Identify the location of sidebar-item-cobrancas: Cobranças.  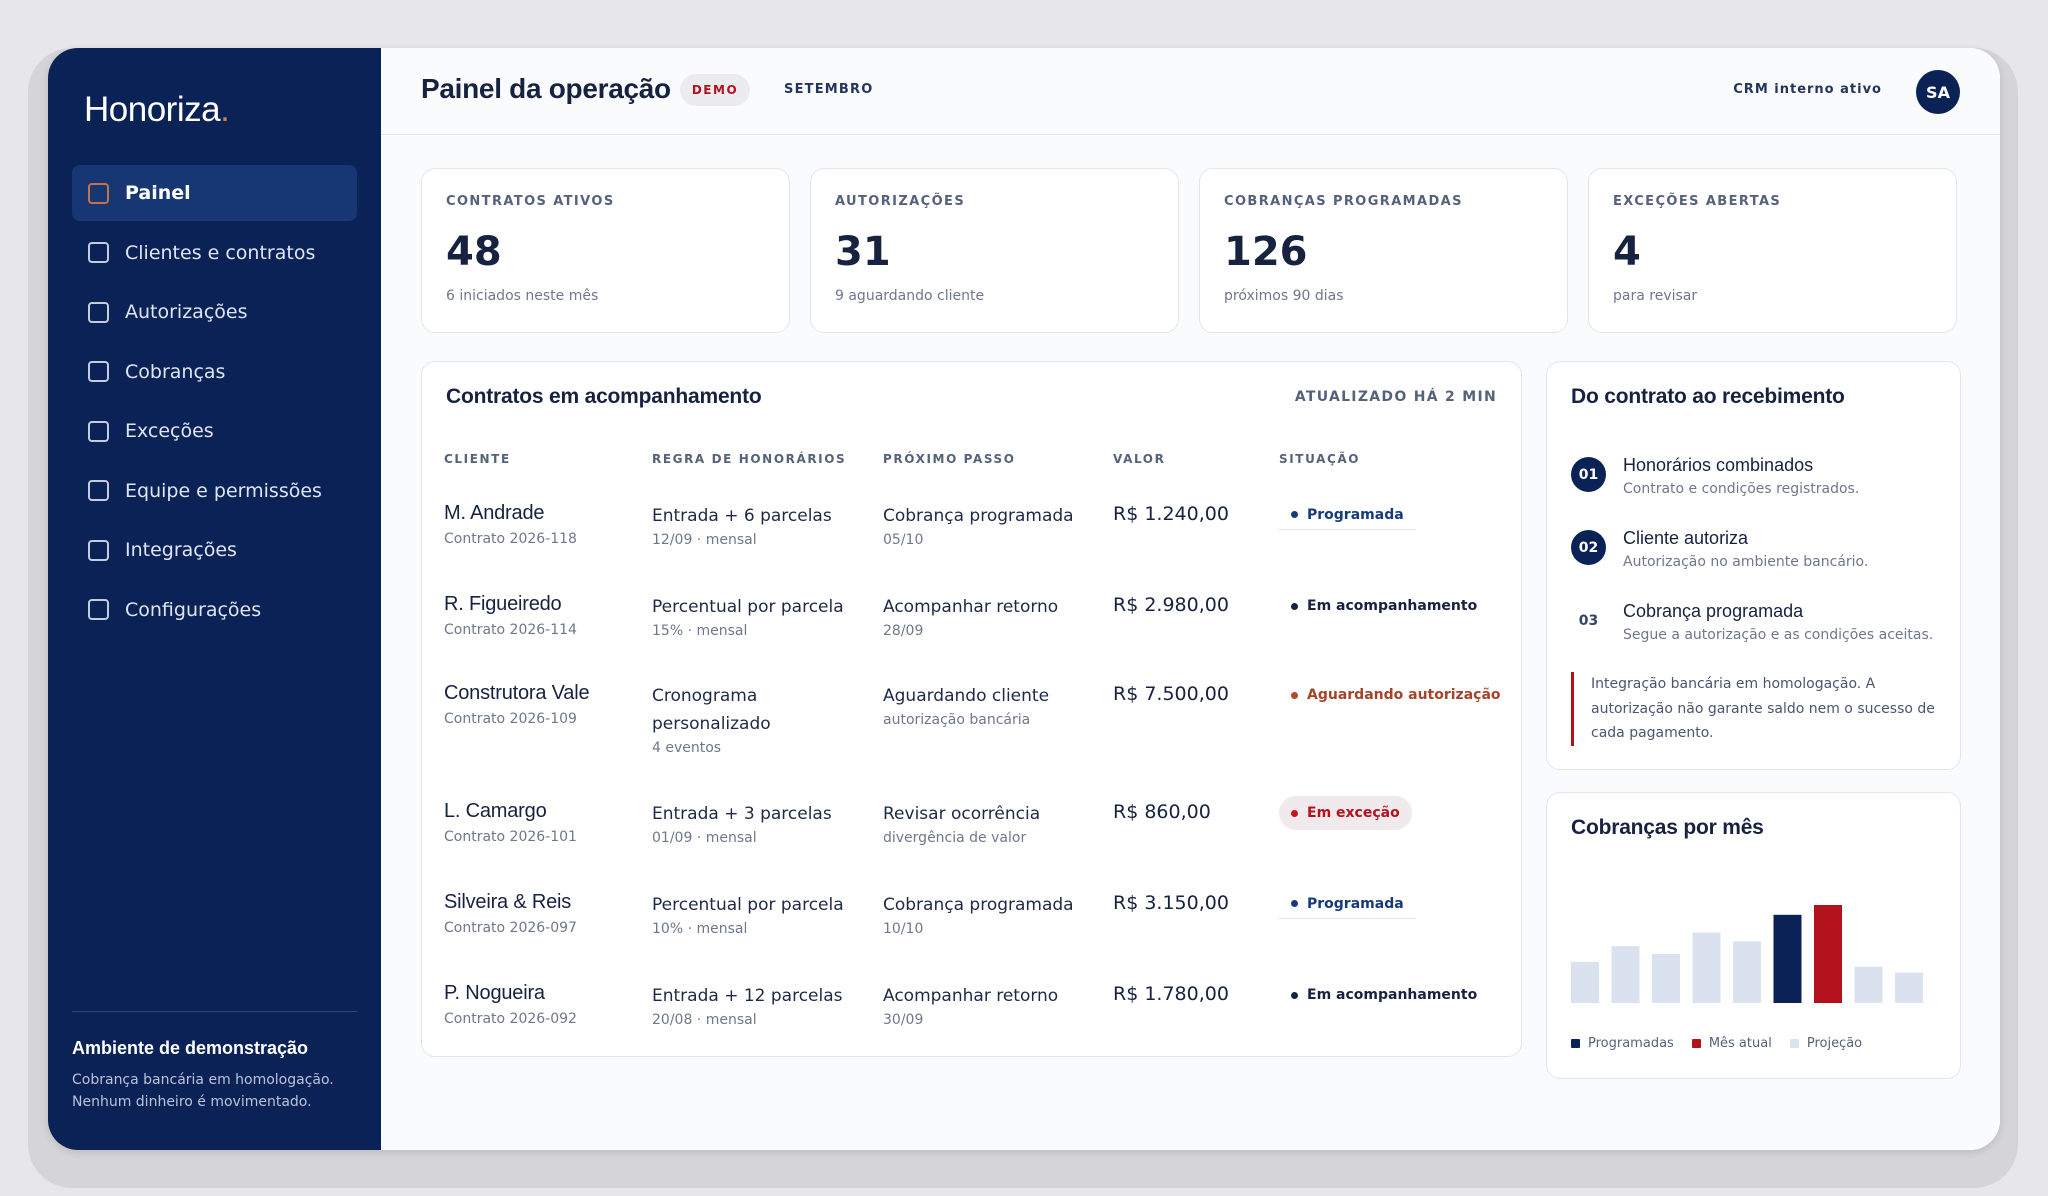
(214, 372).